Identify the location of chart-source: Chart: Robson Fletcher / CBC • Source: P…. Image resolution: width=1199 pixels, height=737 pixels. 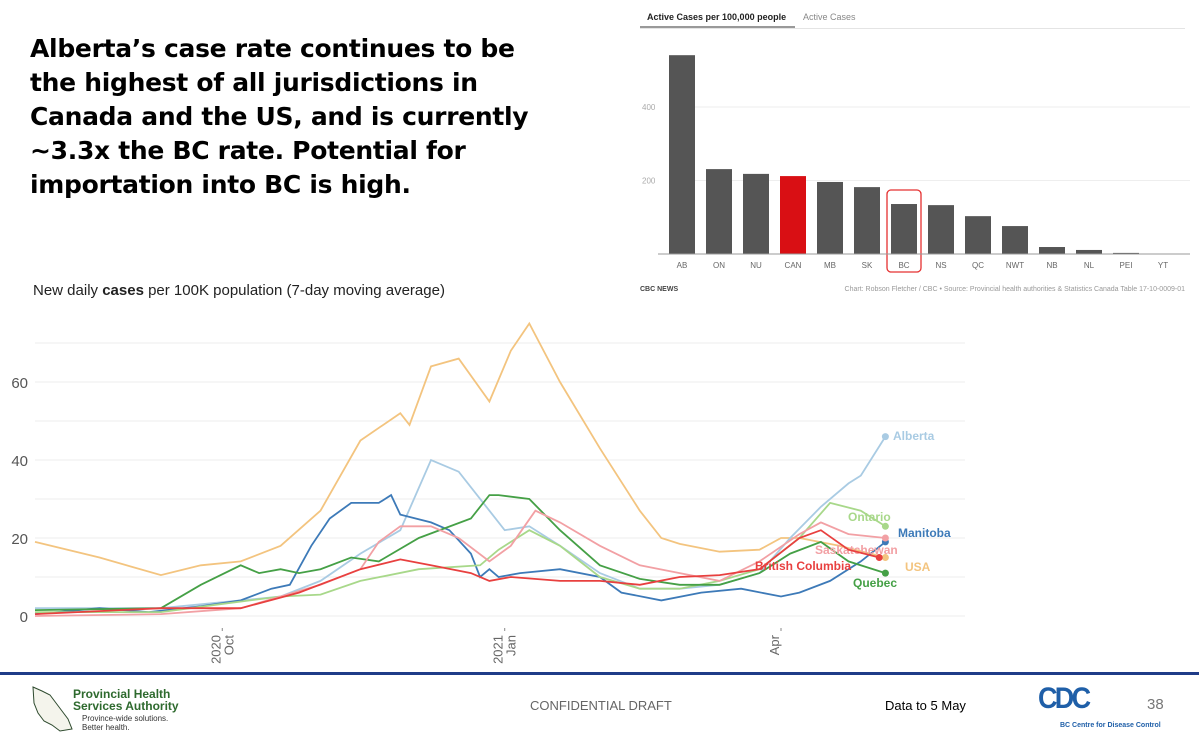
(1014, 289).